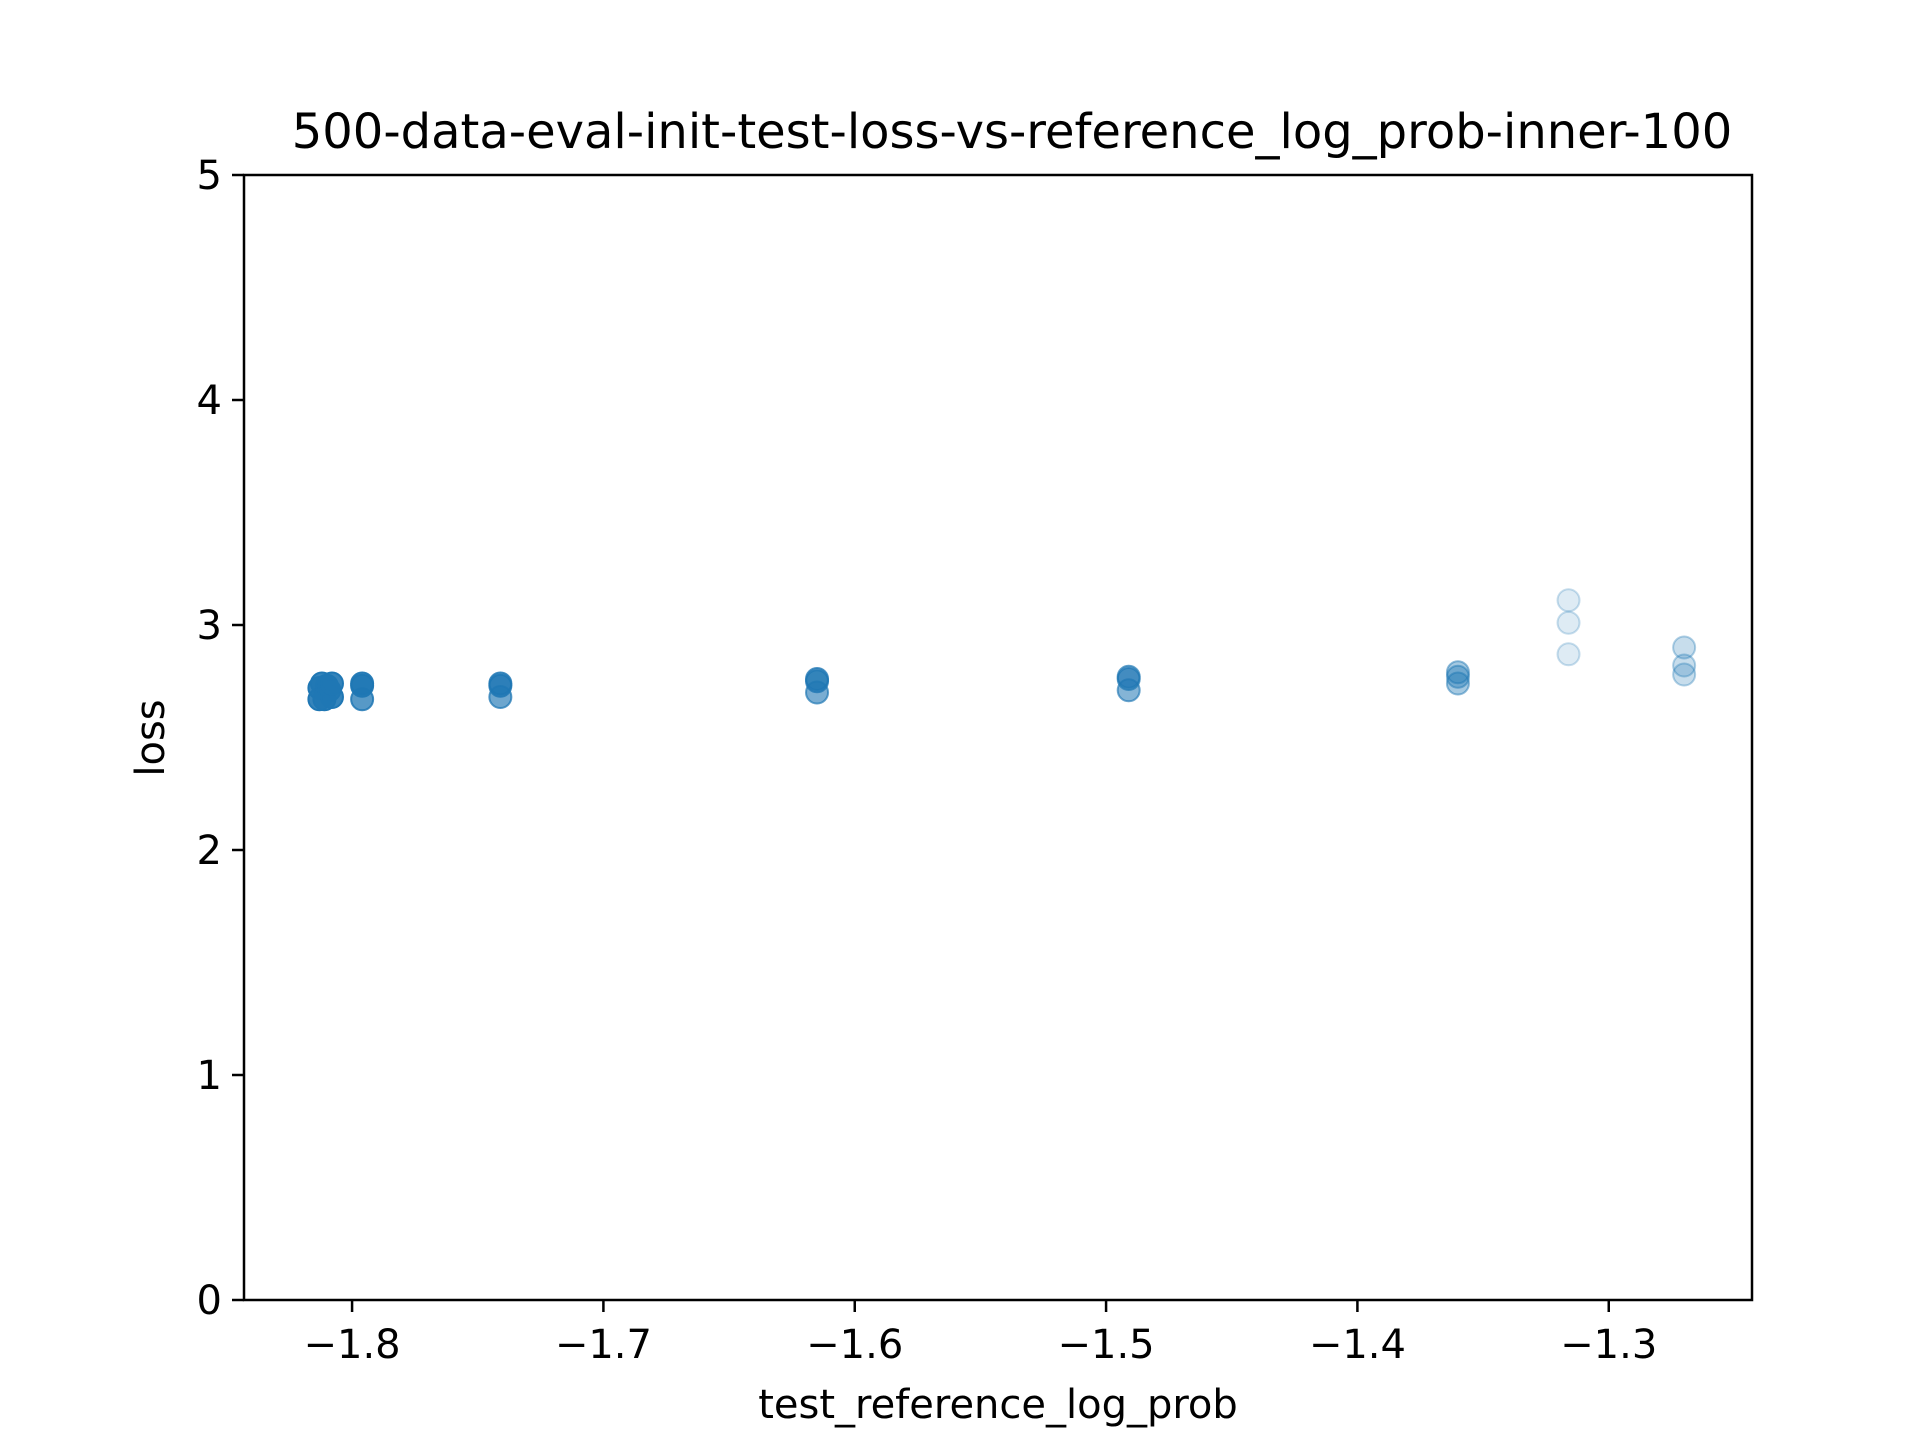  I want to click on y-tick-label: 4, so click(209, 401).